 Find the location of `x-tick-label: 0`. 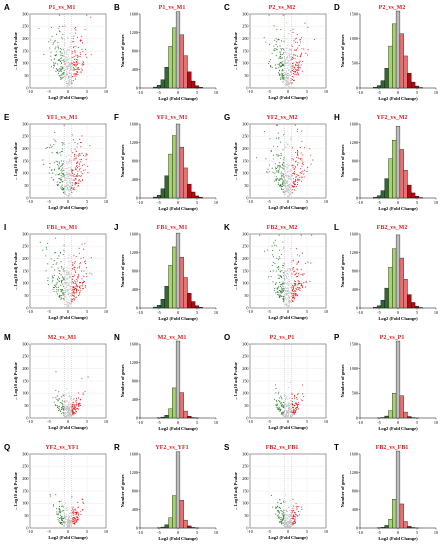

x-tick-label: 0 is located at coordinates (178, 312).